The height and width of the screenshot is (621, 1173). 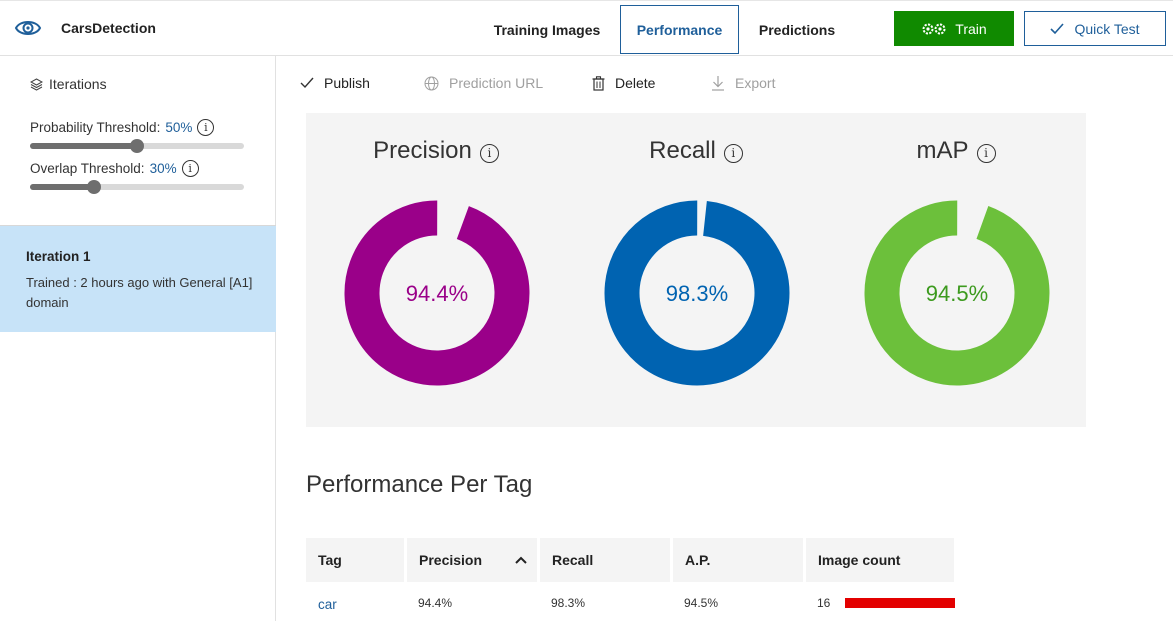 I want to click on precision-donut, so click(x=437, y=293).